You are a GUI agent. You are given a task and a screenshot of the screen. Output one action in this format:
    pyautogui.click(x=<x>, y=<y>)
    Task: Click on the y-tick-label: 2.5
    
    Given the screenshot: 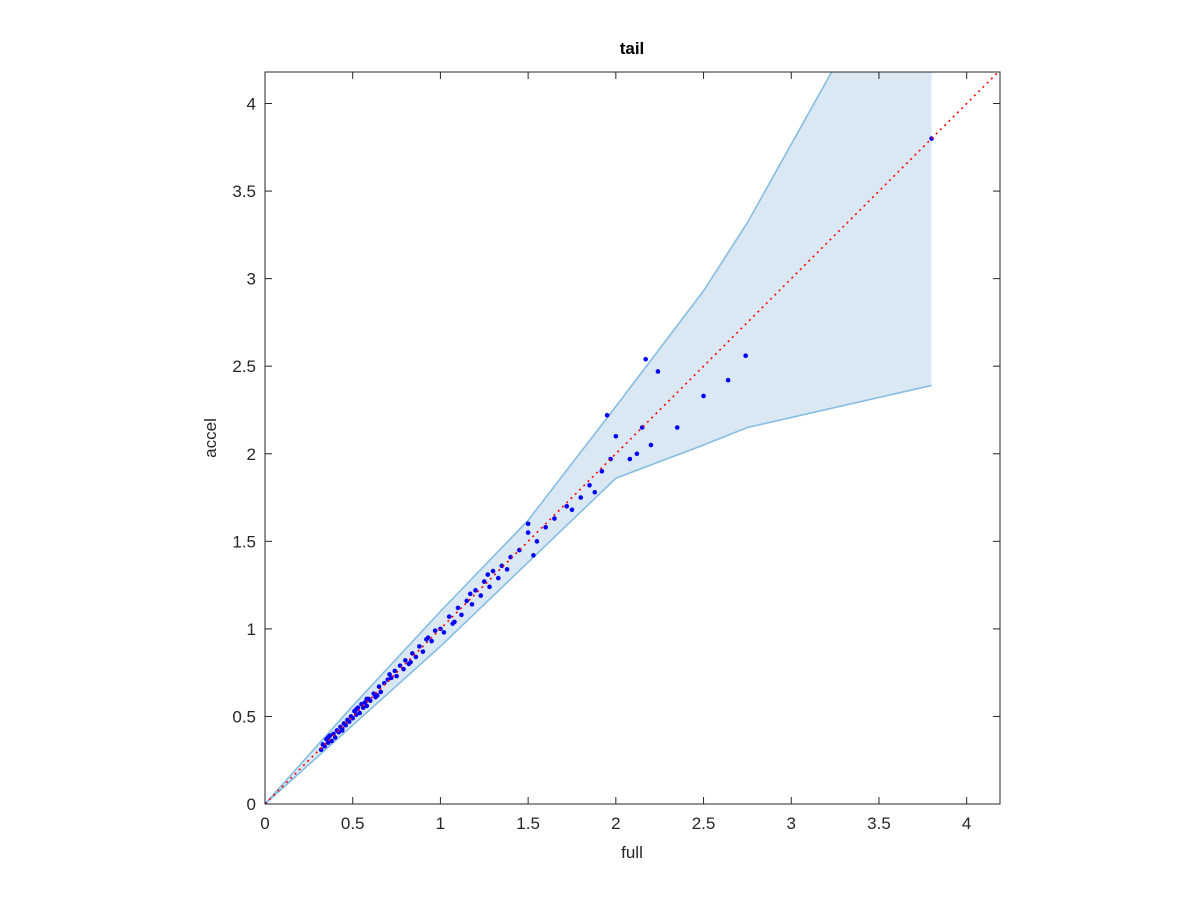 What is the action you would take?
    pyautogui.click(x=244, y=366)
    